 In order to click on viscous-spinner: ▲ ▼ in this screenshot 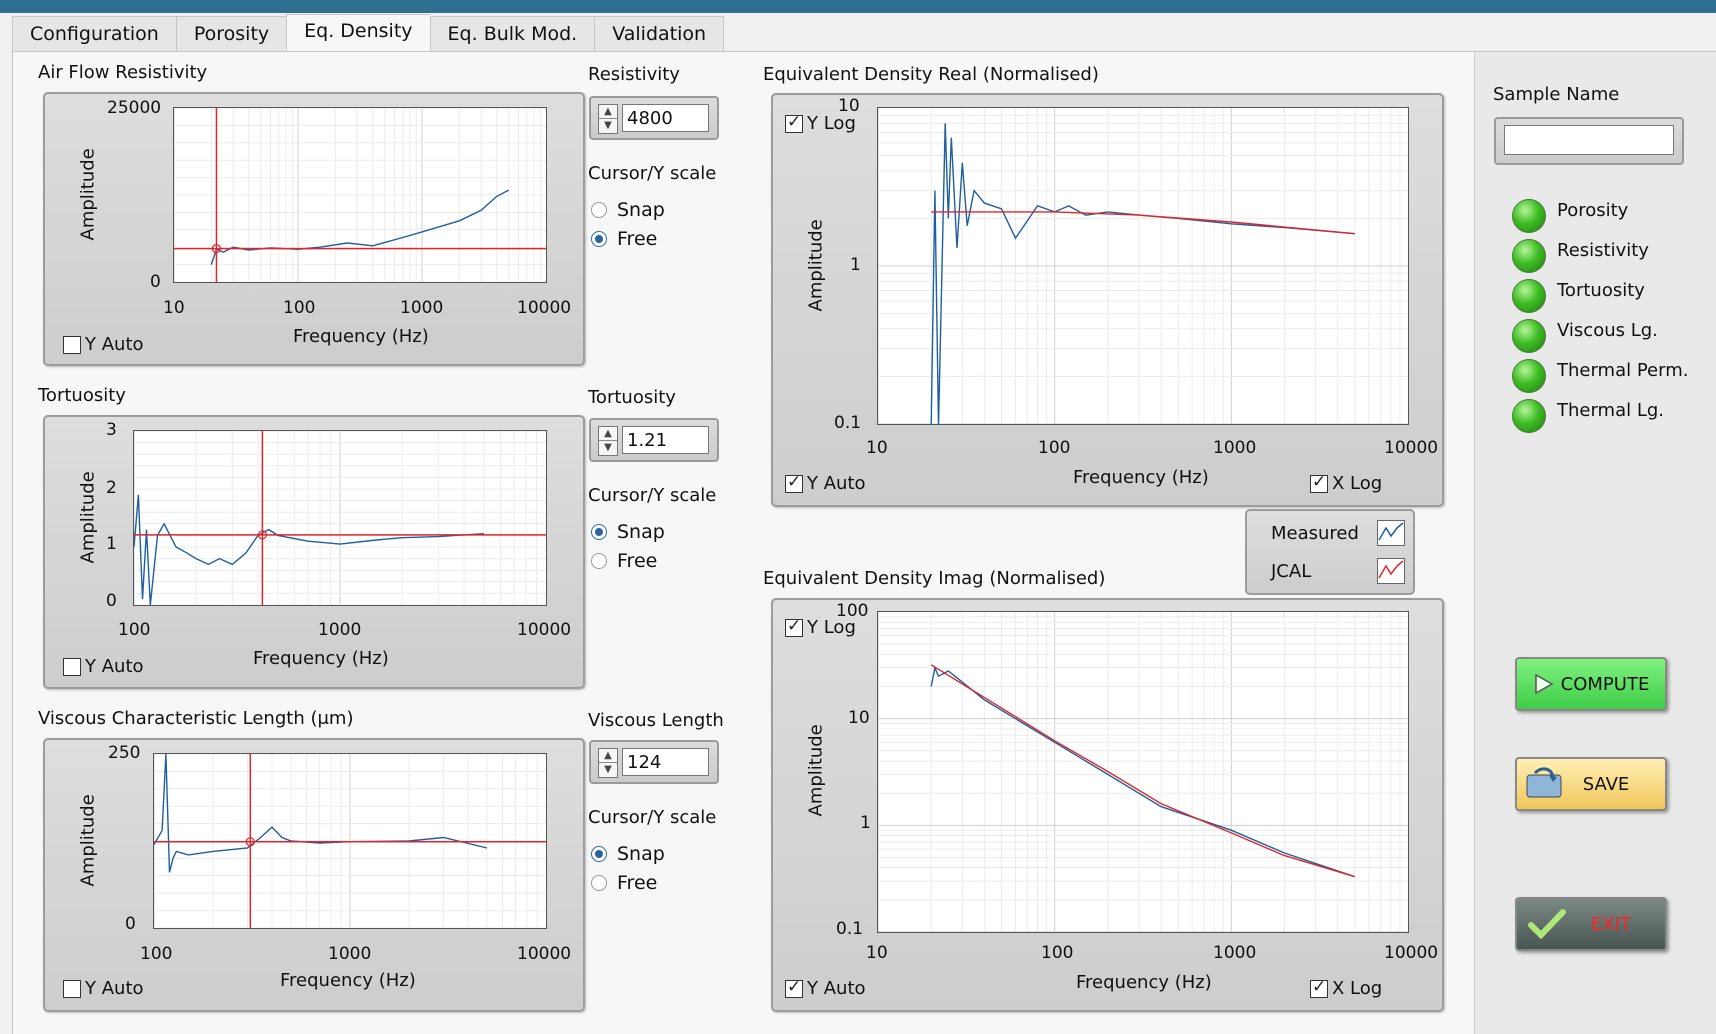, I will do `click(608, 763)`.